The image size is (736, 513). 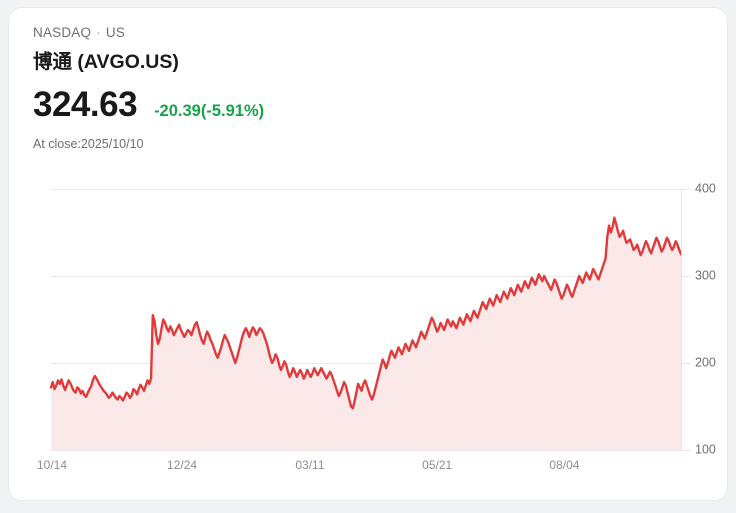 What do you see at coordinates (705, 188) in the screenshot?
I see `y-tick-label: 400` at bounding box center [705, 188].